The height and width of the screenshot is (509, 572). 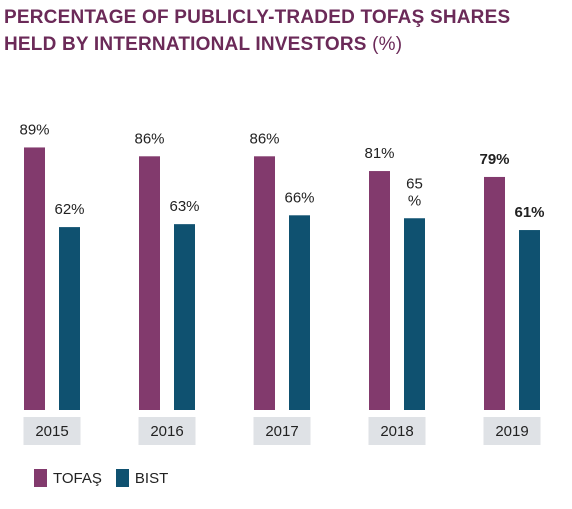 I want to click on category-label-2015: 2015, so click(x=51, y=431).